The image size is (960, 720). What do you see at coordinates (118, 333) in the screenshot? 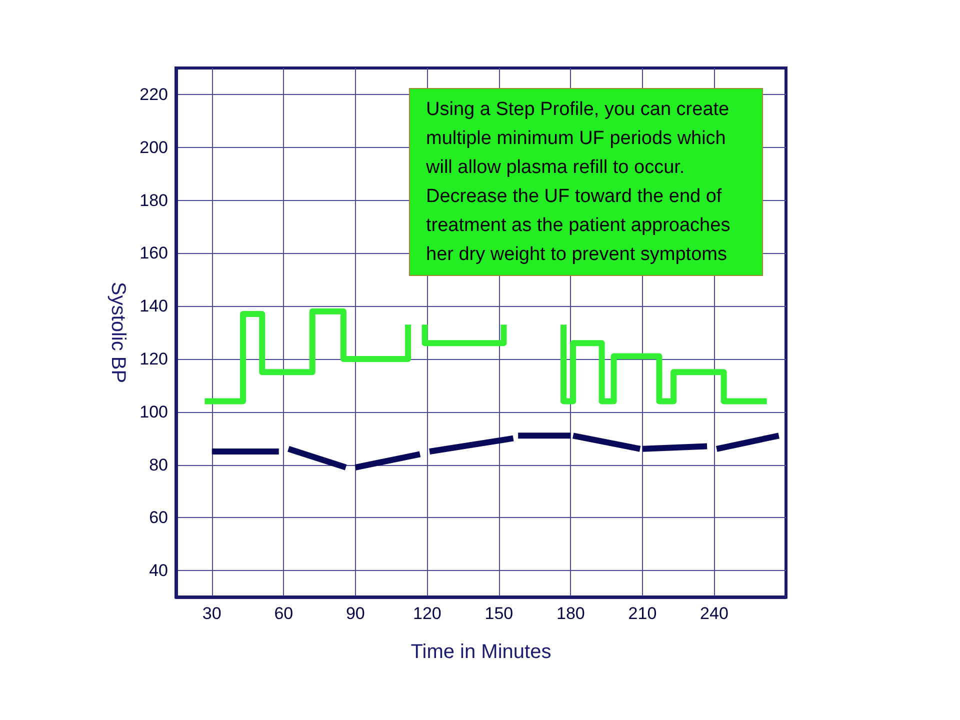
I see `y-axis-title: Systolic BP` at bounding box center [118, 333].